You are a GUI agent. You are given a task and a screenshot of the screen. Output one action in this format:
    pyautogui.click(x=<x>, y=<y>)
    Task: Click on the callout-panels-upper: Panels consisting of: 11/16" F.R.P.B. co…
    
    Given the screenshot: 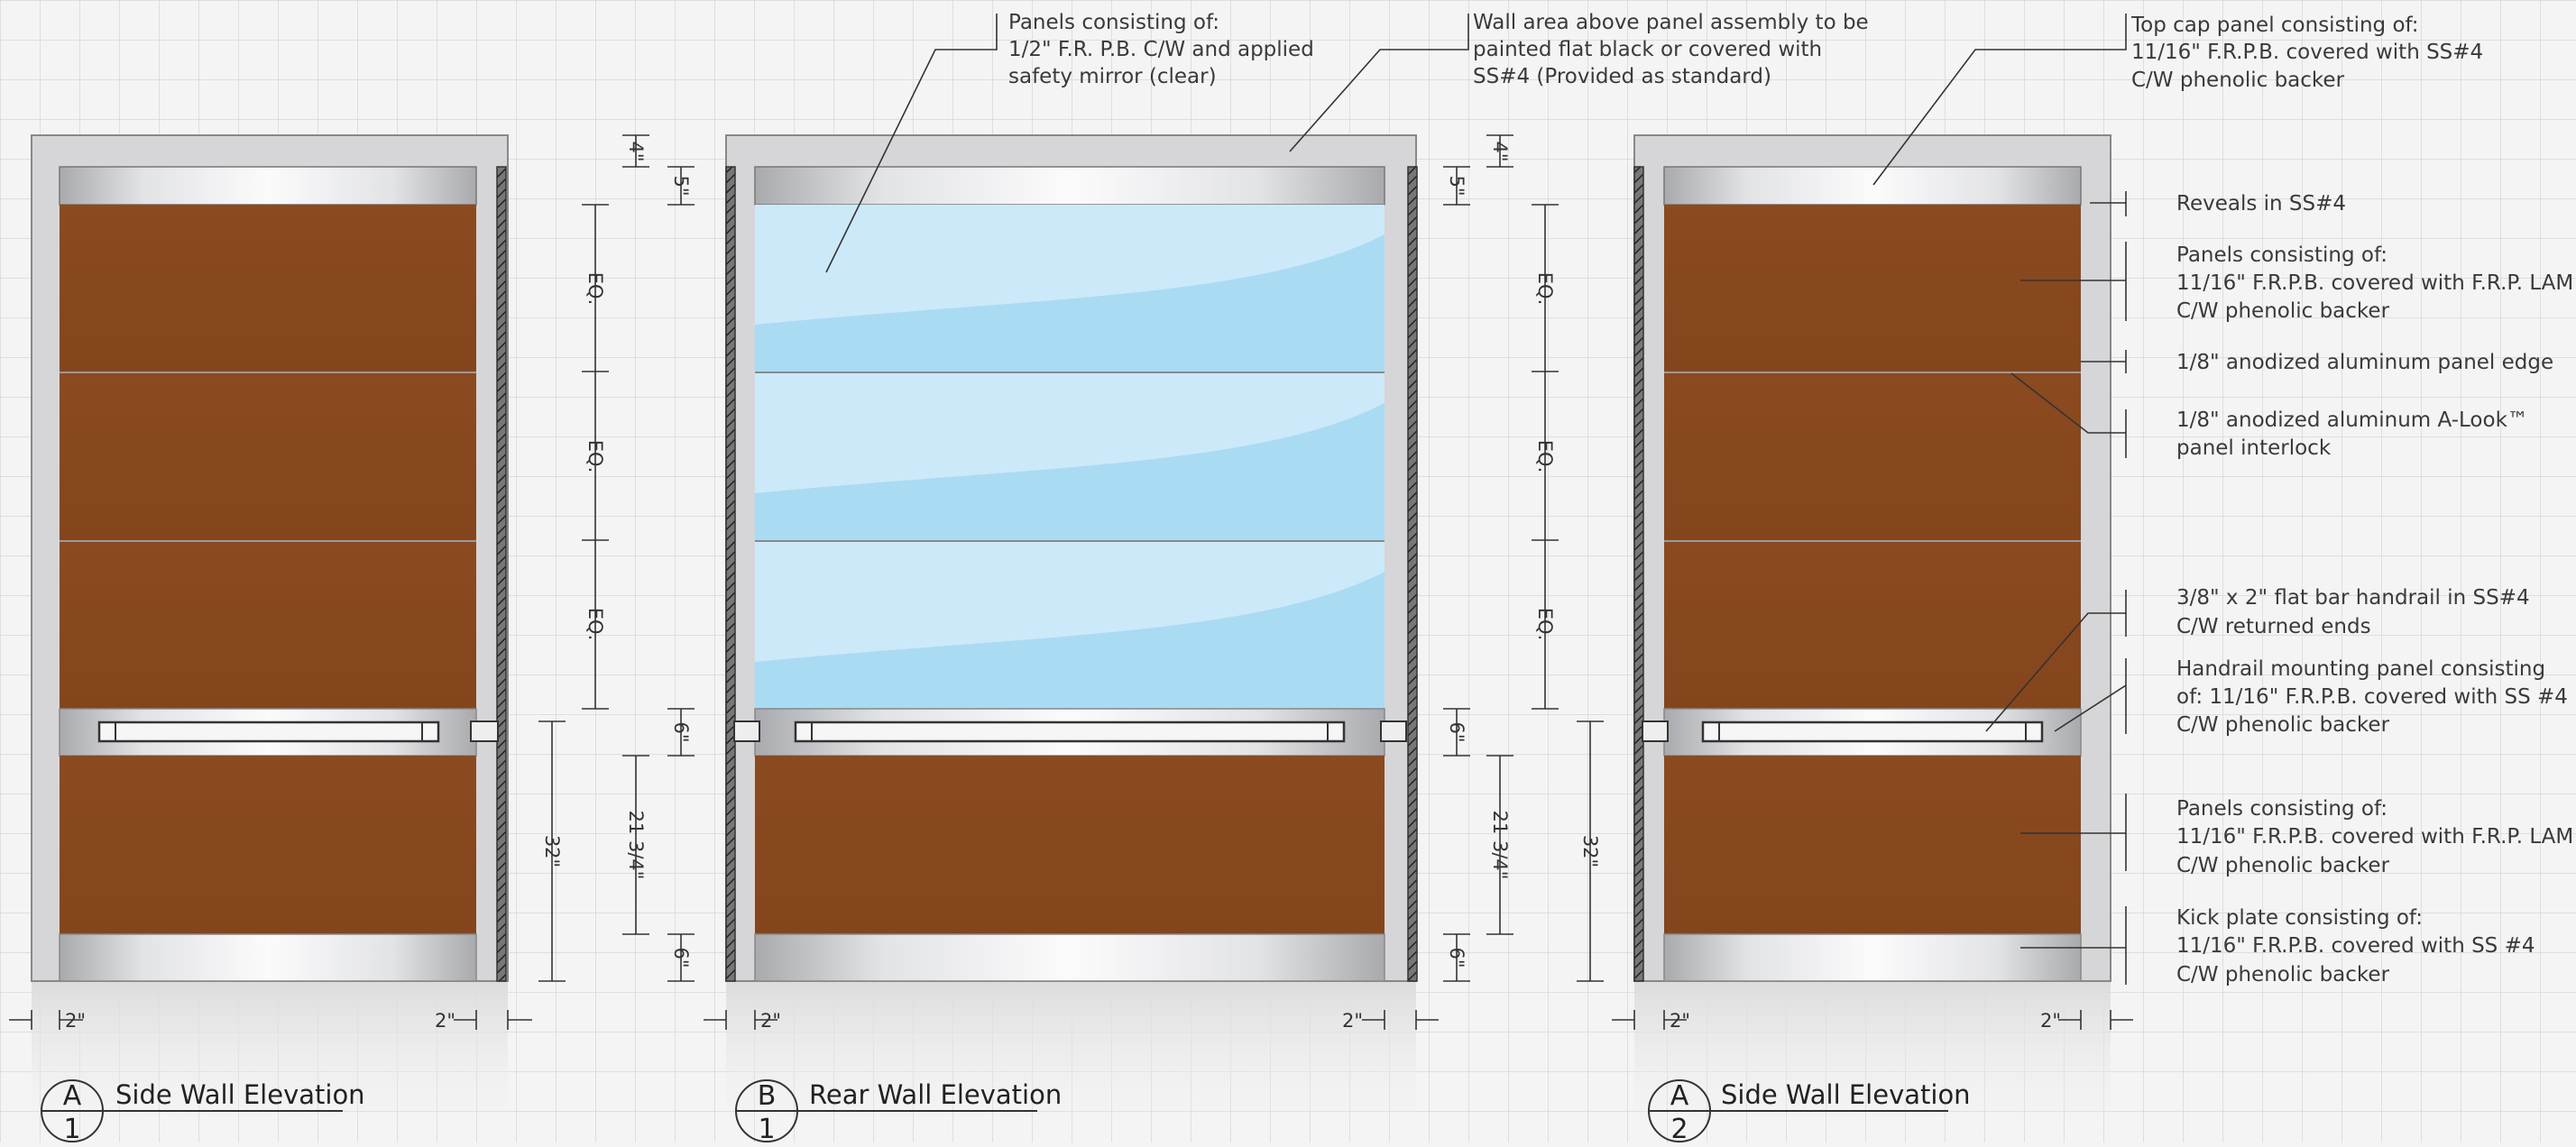 What is the action you would take?
    pyautogui.click(x=2374, y=283)
    